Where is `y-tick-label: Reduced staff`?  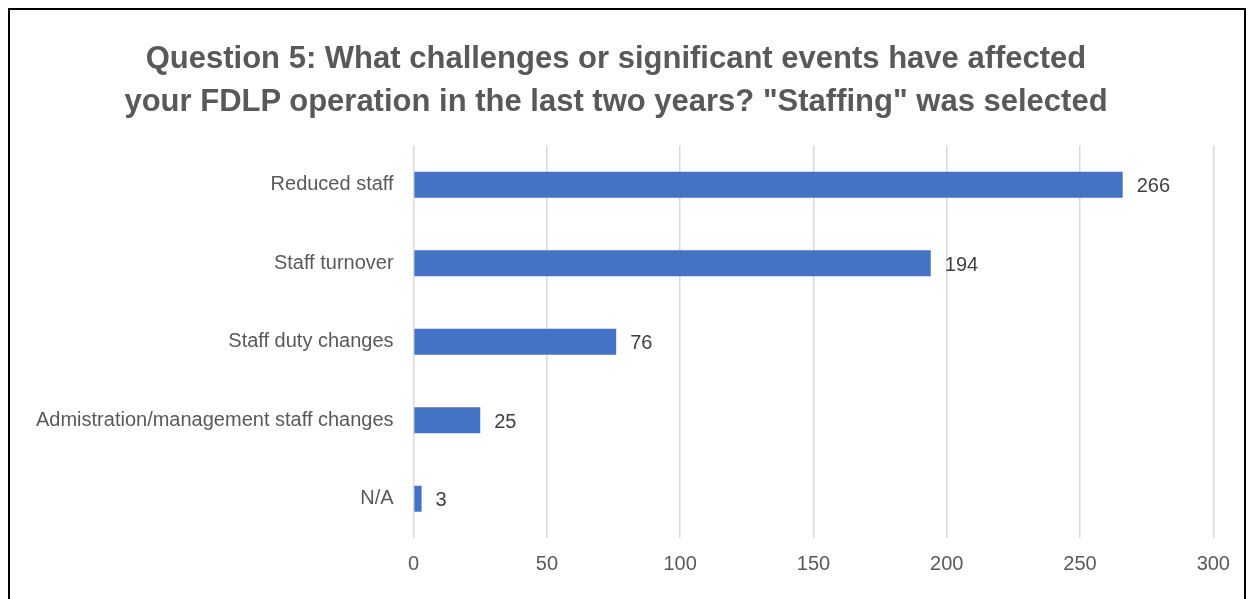 y-tick-label: Reduced staff is located at coordinates (332, 183).